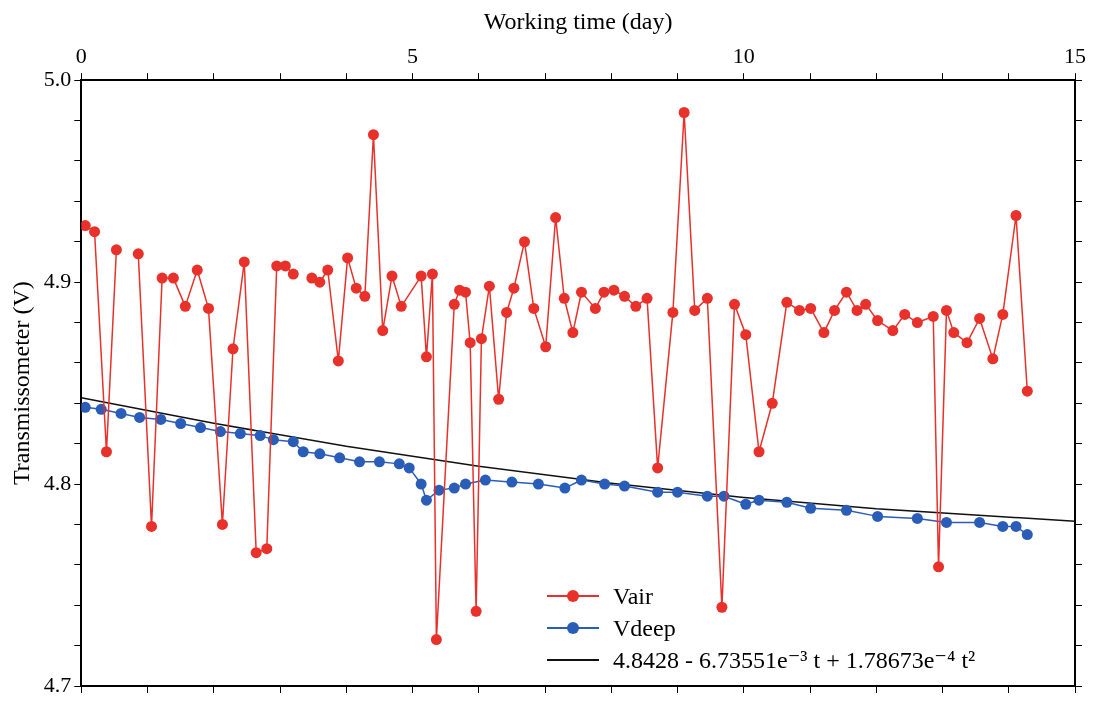 This screenshot has width=1115, height=706. I want to click on legend-label: Vair, so click(633, 596).